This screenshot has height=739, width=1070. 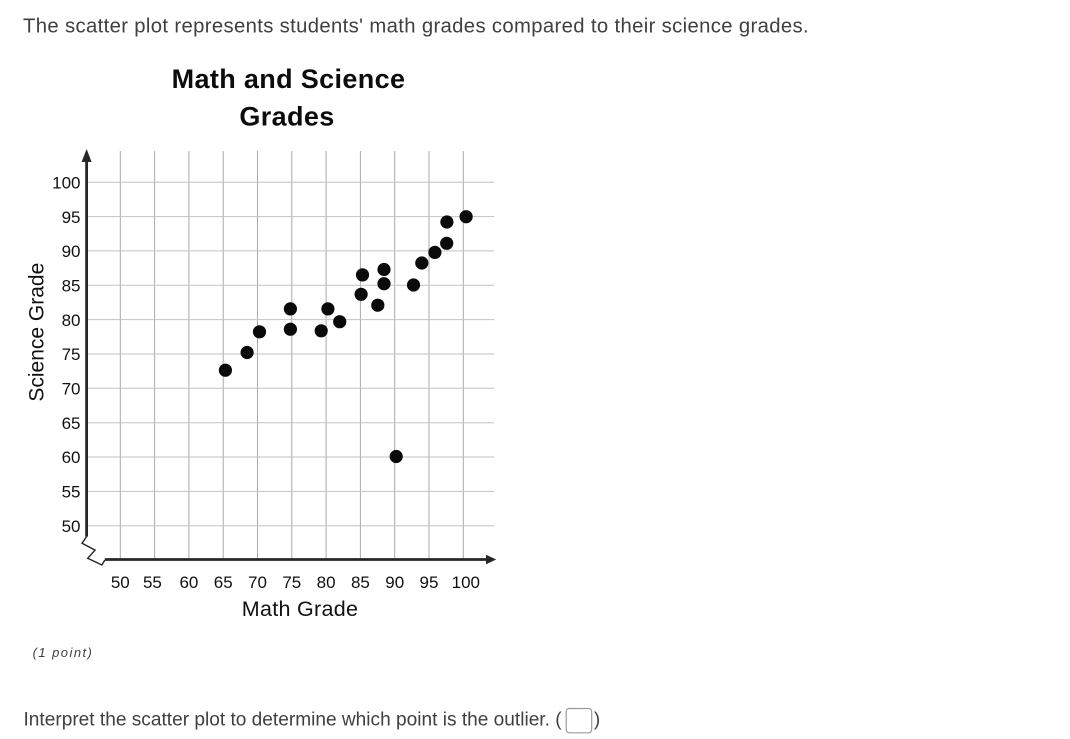 I want to click on svg-text: Math and Science, so click(x=289, y=79).